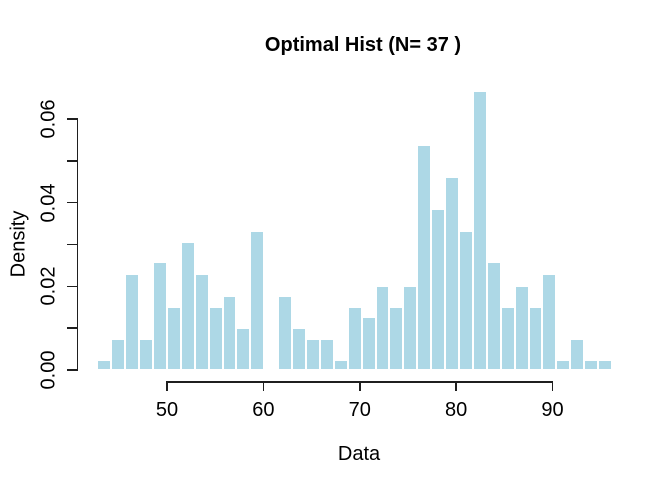 The image size is (672, 480). Describe the element at coordinates (359, 410) in the screenshot. I see `x-tick-label: 70` at that location.